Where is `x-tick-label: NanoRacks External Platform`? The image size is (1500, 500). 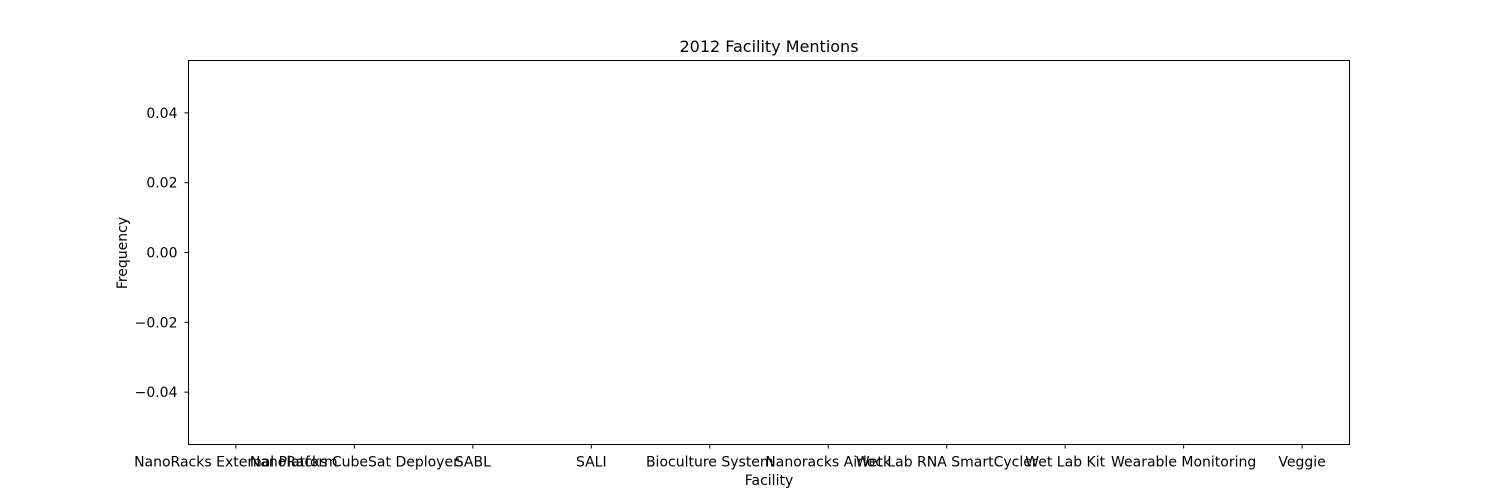 x-tick-label: NanoRacks External Platform is located at coordinates (236, 463).